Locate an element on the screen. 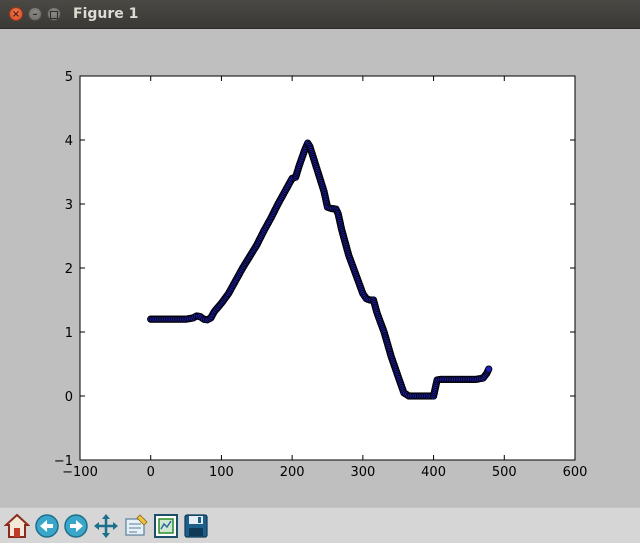 The height and width of the screenshot is (543, 640). y-tick-label: 4 is located at coordinates (69, 141).